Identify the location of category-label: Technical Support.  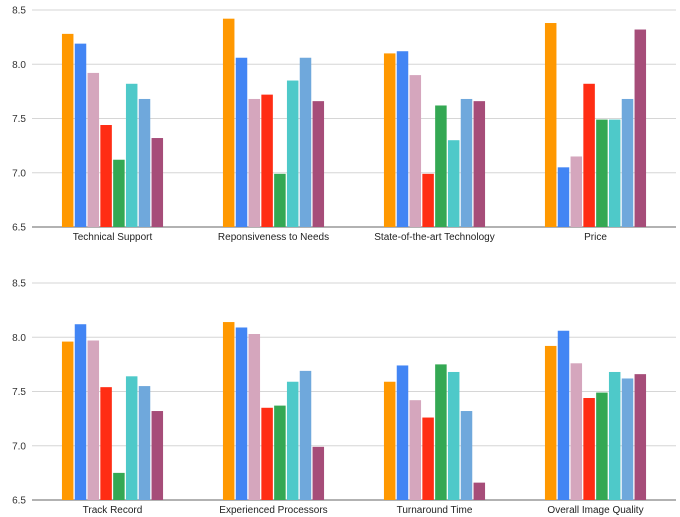
(113, 237).